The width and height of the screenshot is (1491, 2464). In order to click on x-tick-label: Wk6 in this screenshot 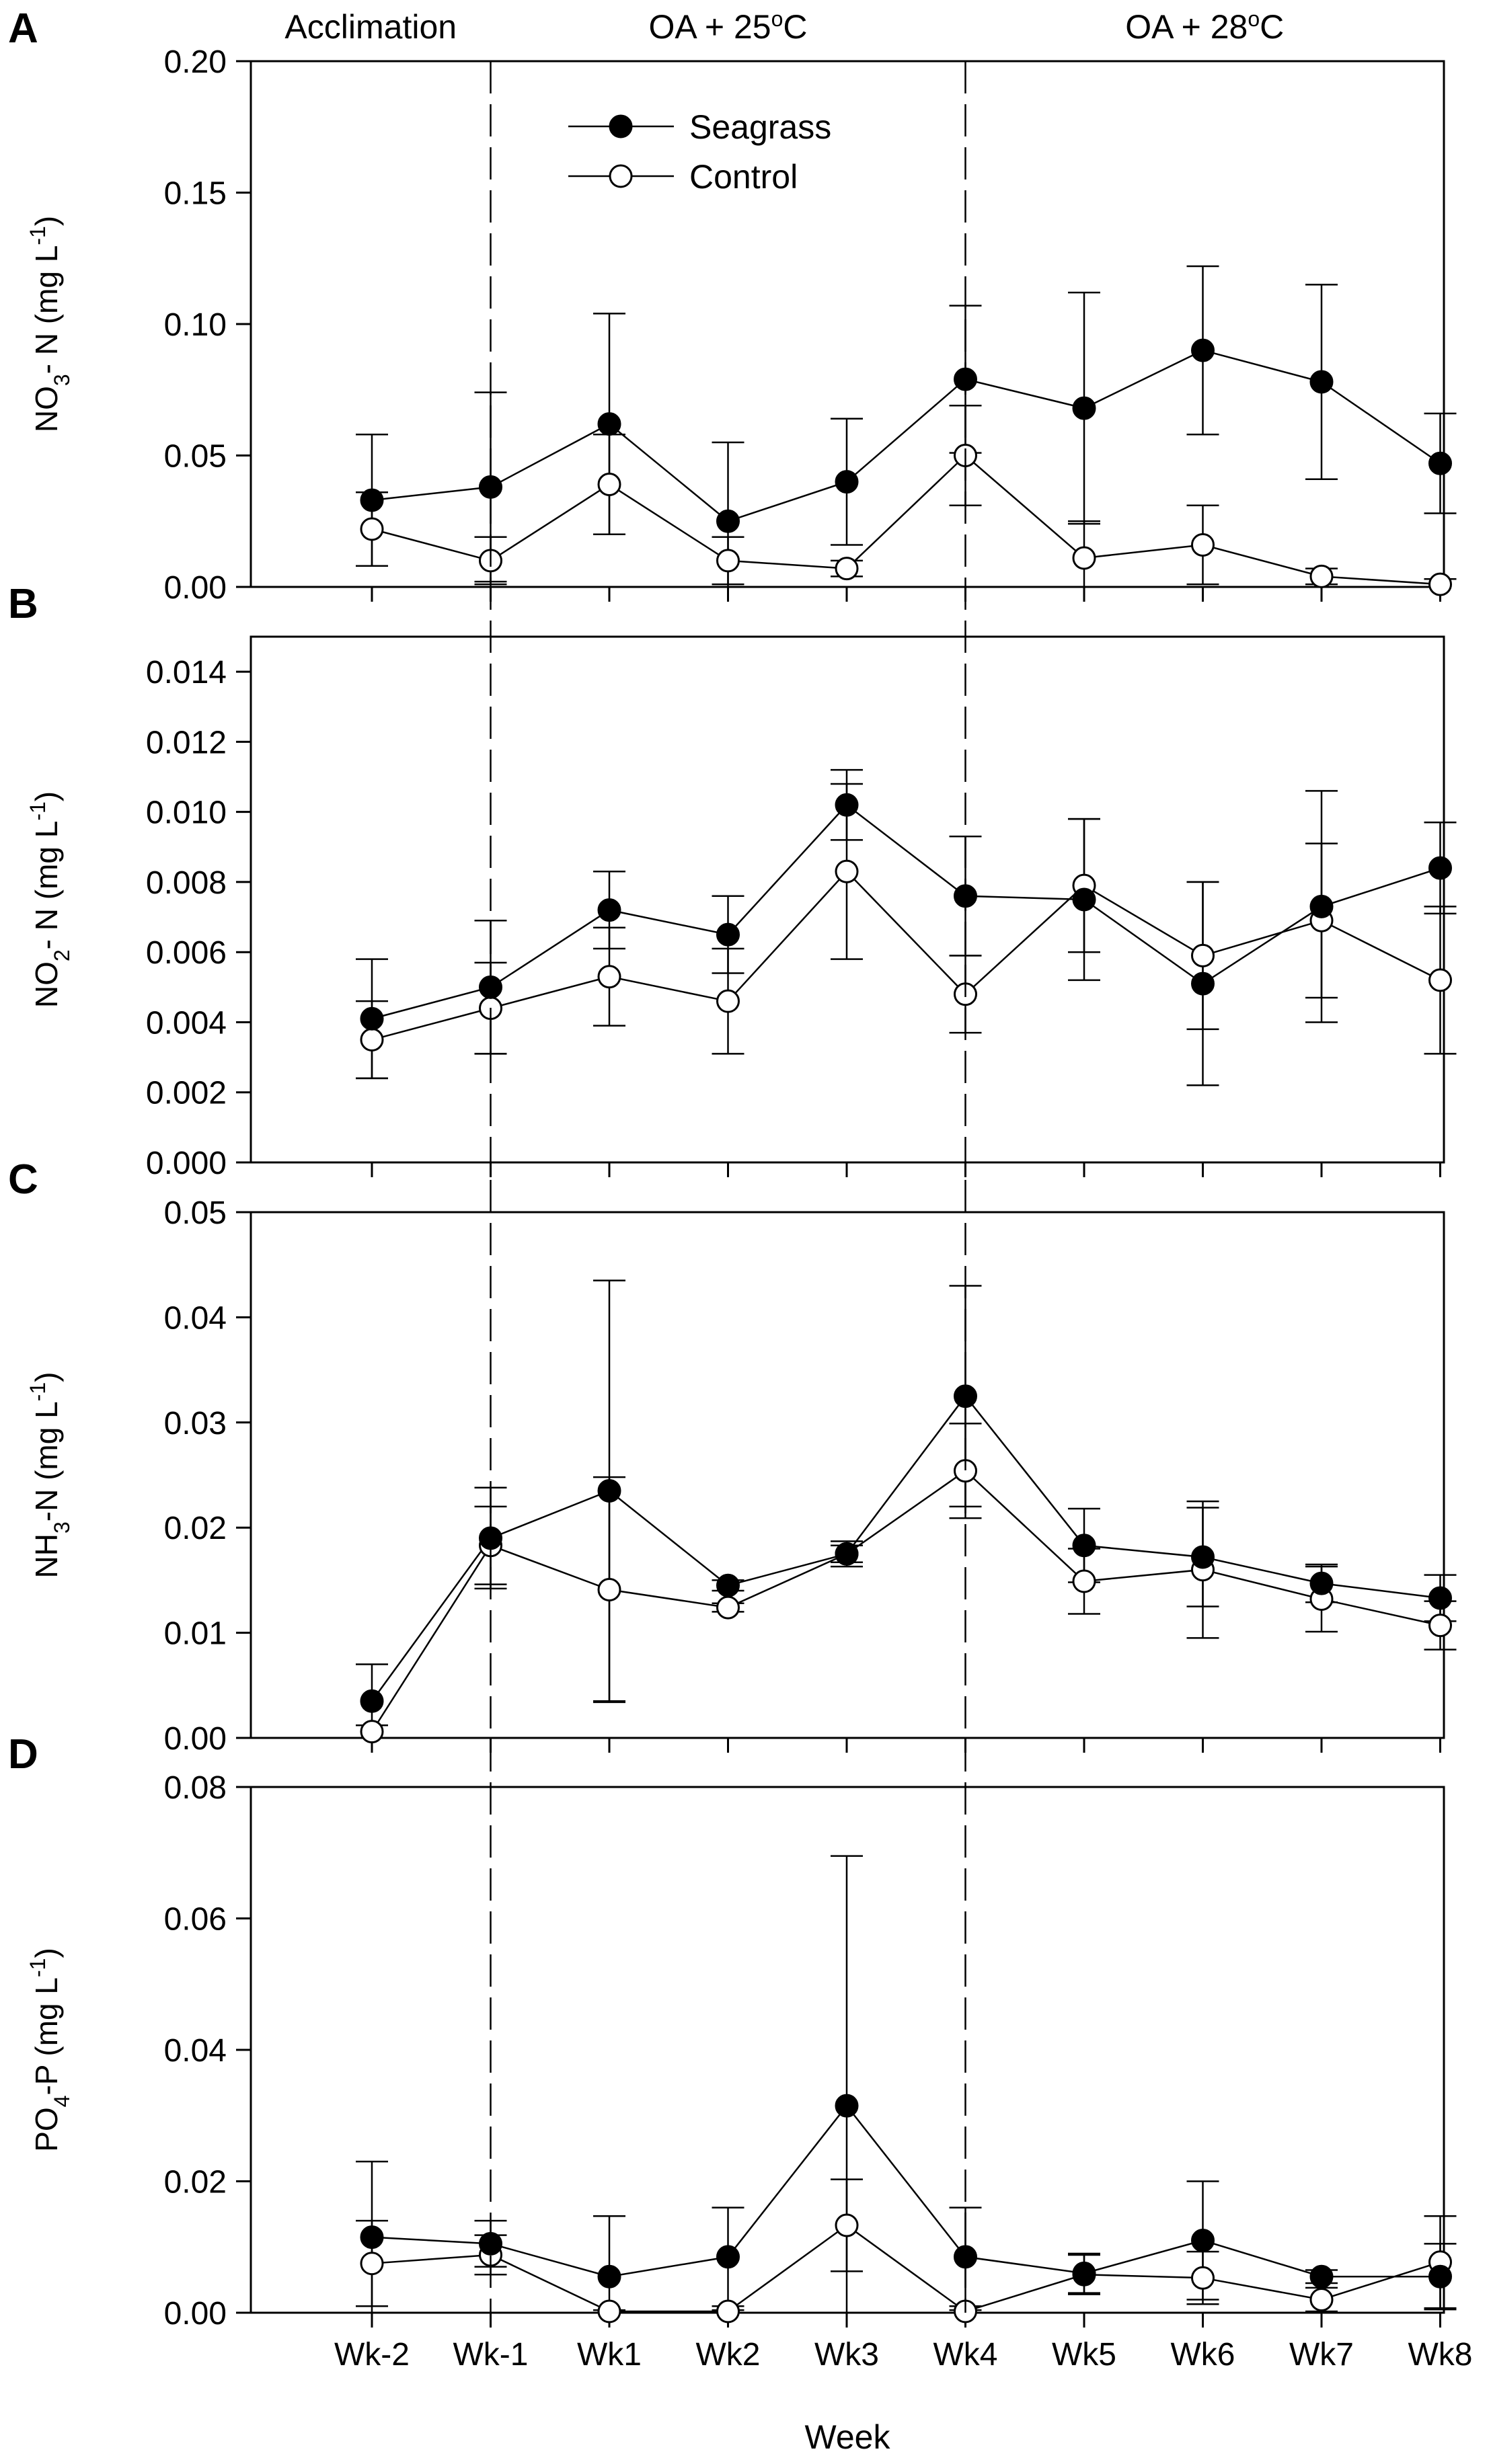, I will do `click(1203, 2355)`.